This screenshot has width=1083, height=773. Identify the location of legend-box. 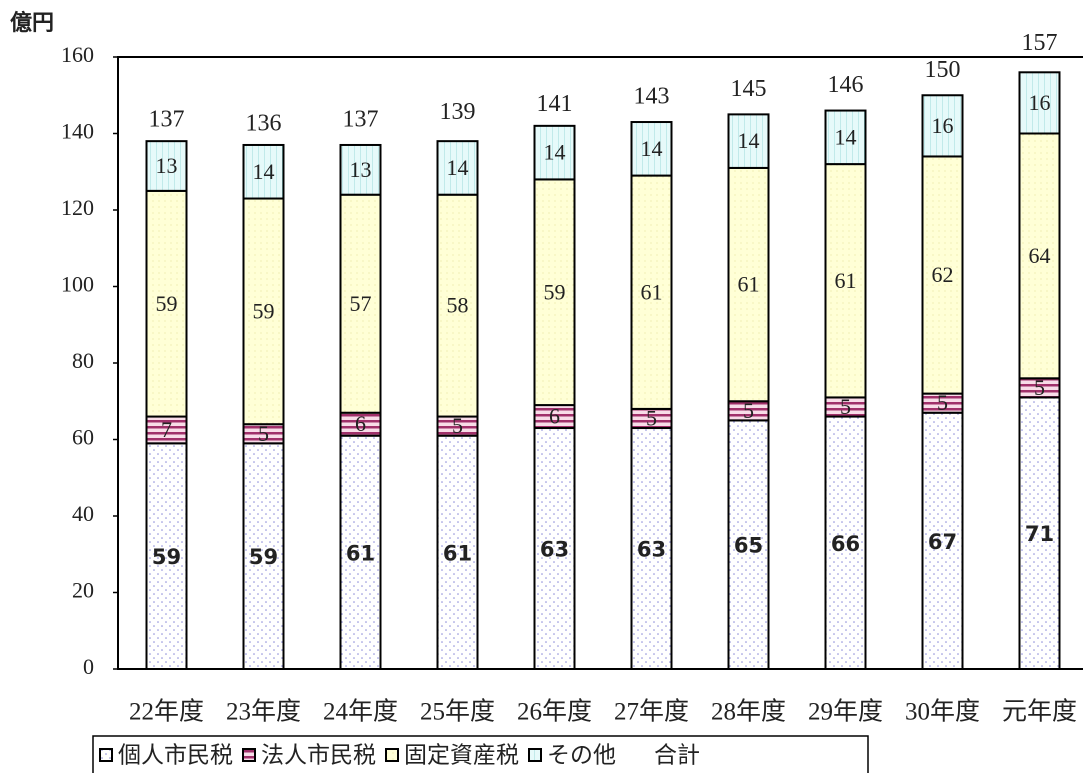
(480, 754).